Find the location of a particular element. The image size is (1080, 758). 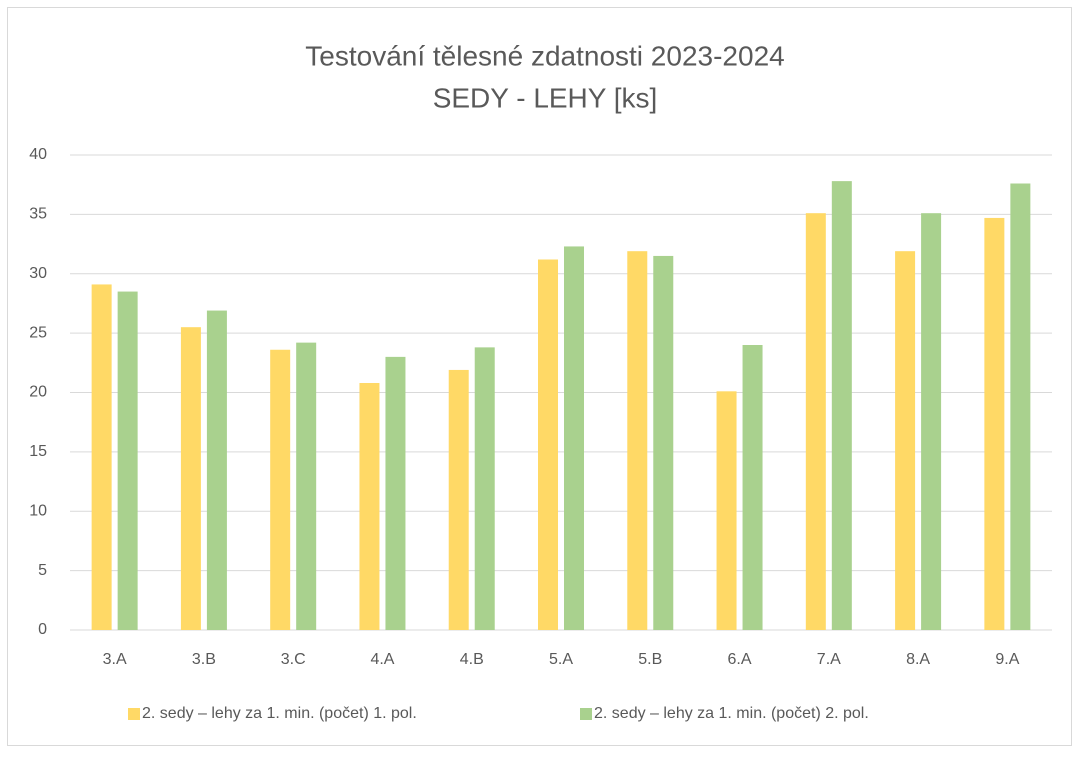

x-tick-label: 8.A is located at coordinates (918, 659).